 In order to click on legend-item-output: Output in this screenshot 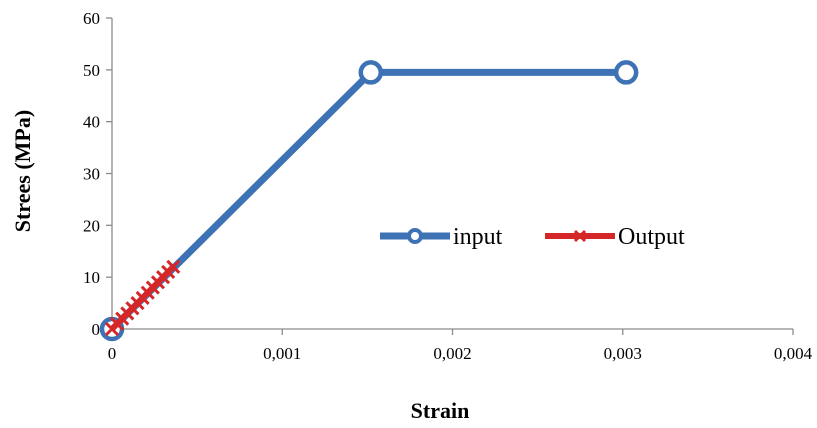, I will do `click(615, 237)`.